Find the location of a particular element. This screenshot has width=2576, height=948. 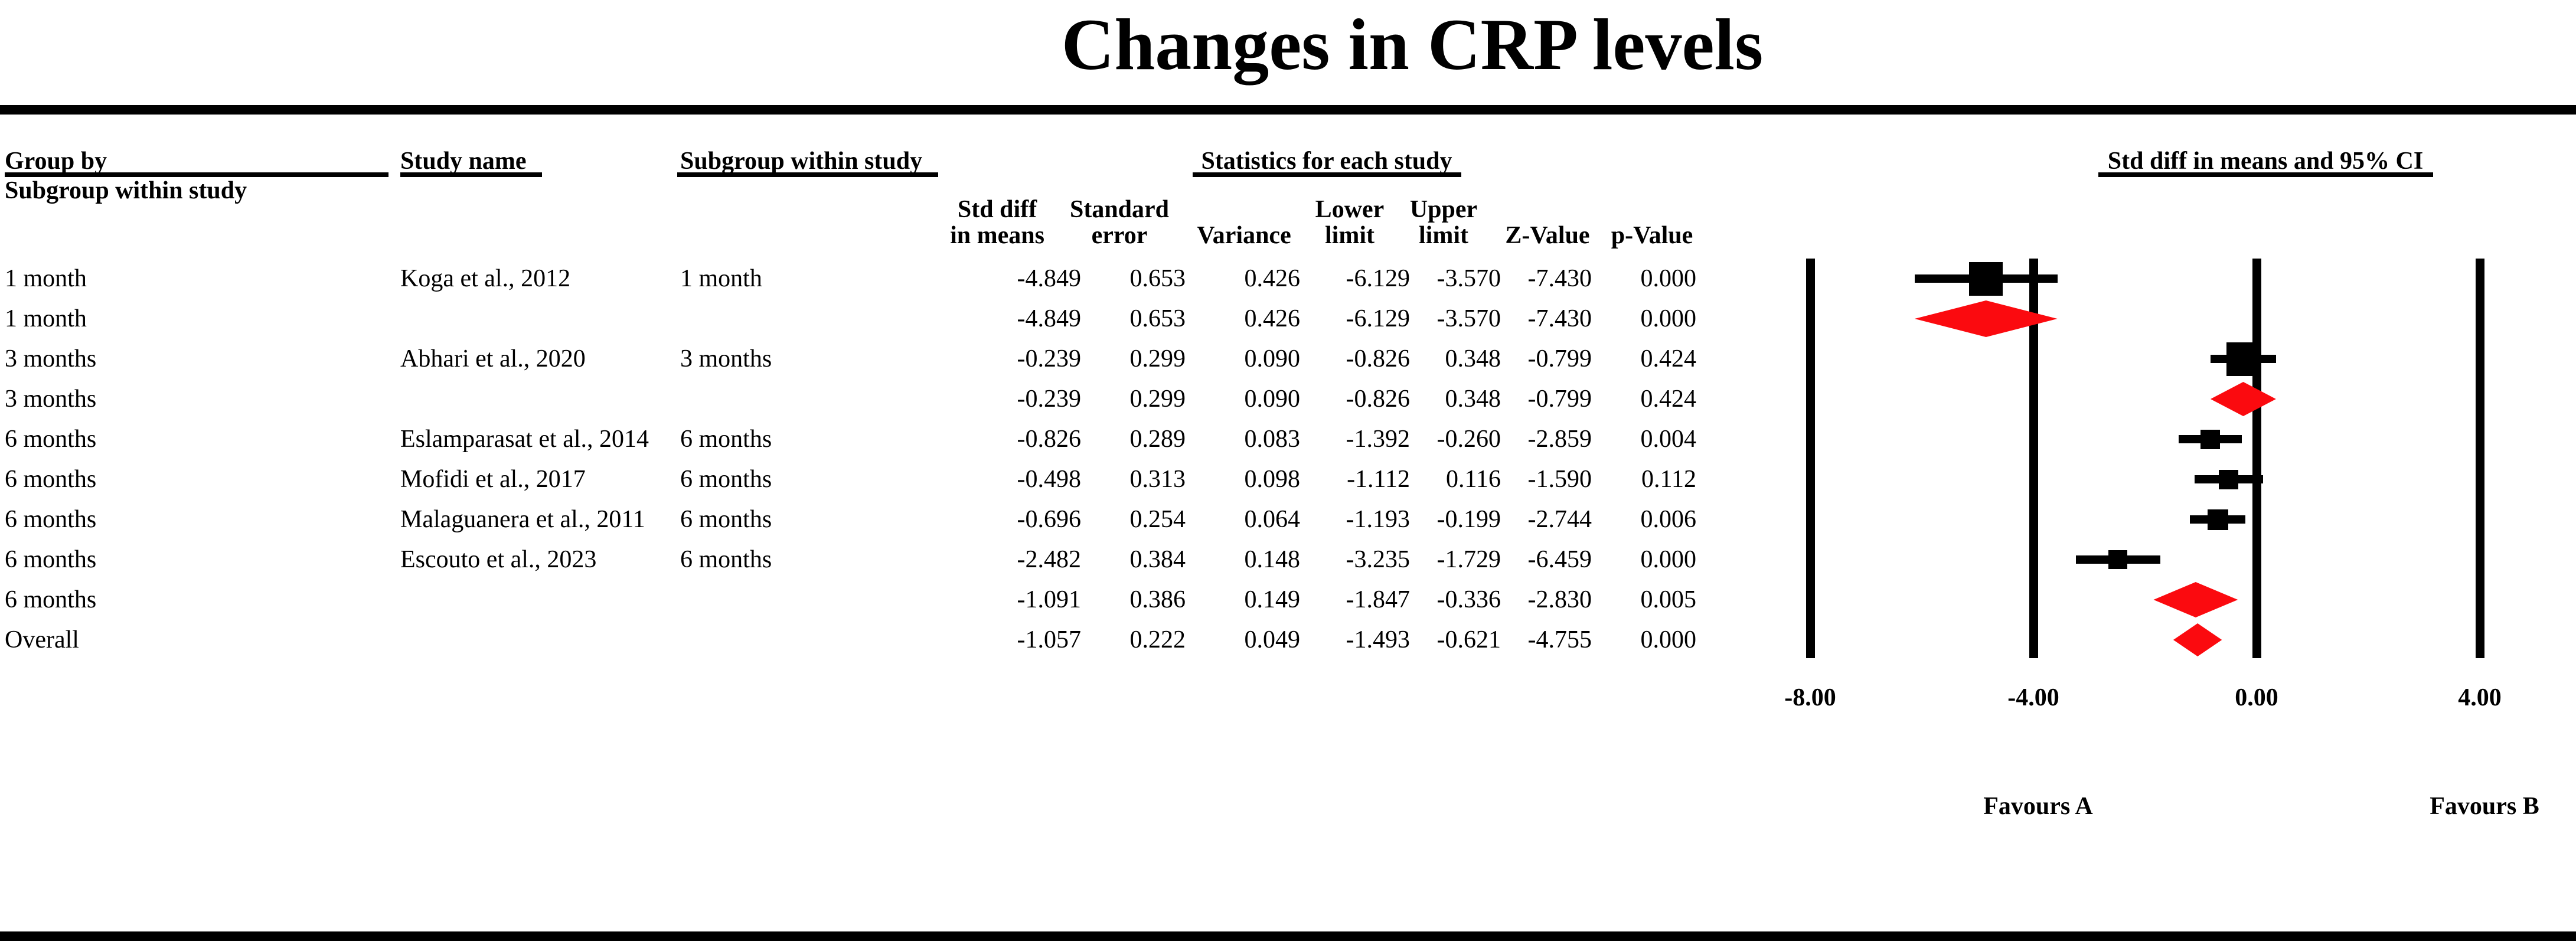

cell-stat: -2.482 is located at coordinates (1049, 560).